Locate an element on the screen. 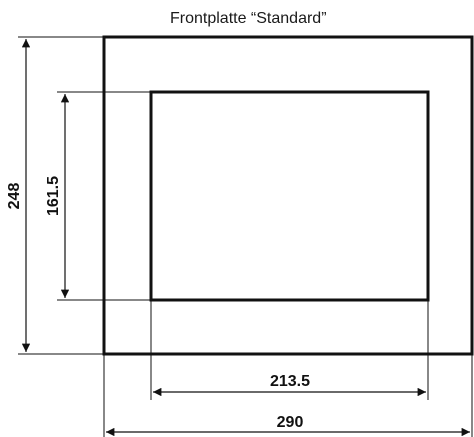 This screenshot has height=437, width=474. dimension-label-outer-height: 248 is located at coordinates (14, 196).